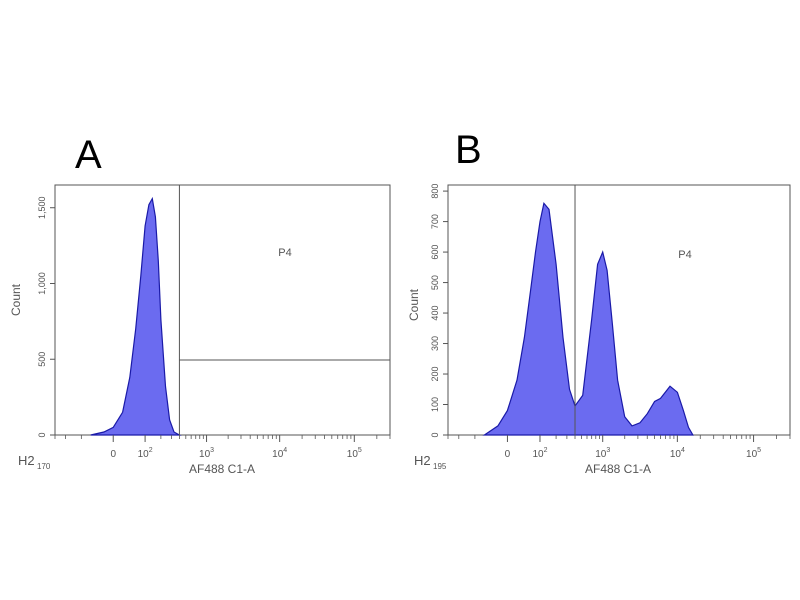 The width and height of the screenshot is (800, 600). What do you see at coordinates (435, 404) in the screenshot?
I see `y-tick-label-b: 100` at bounding box center [435, 404].